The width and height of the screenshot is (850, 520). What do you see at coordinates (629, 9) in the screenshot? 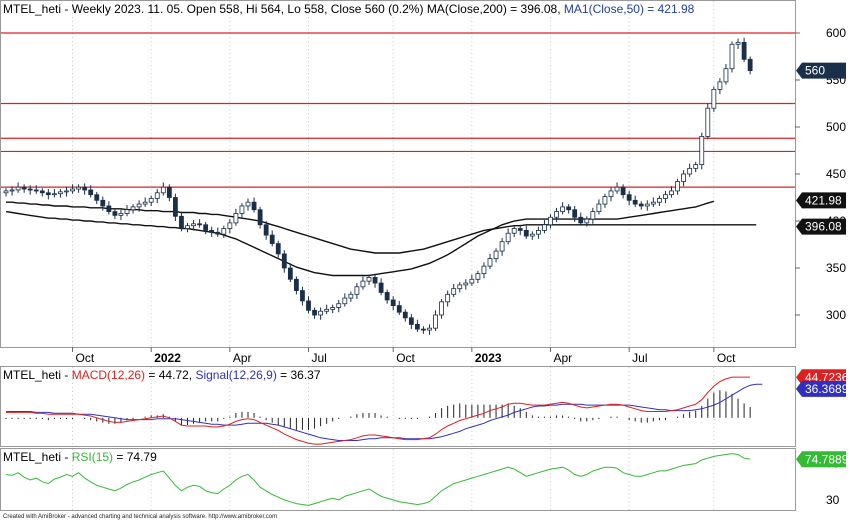
I see `ma50-label: MA1(Close,50) = 421.98` at bounding box center [629, 9].